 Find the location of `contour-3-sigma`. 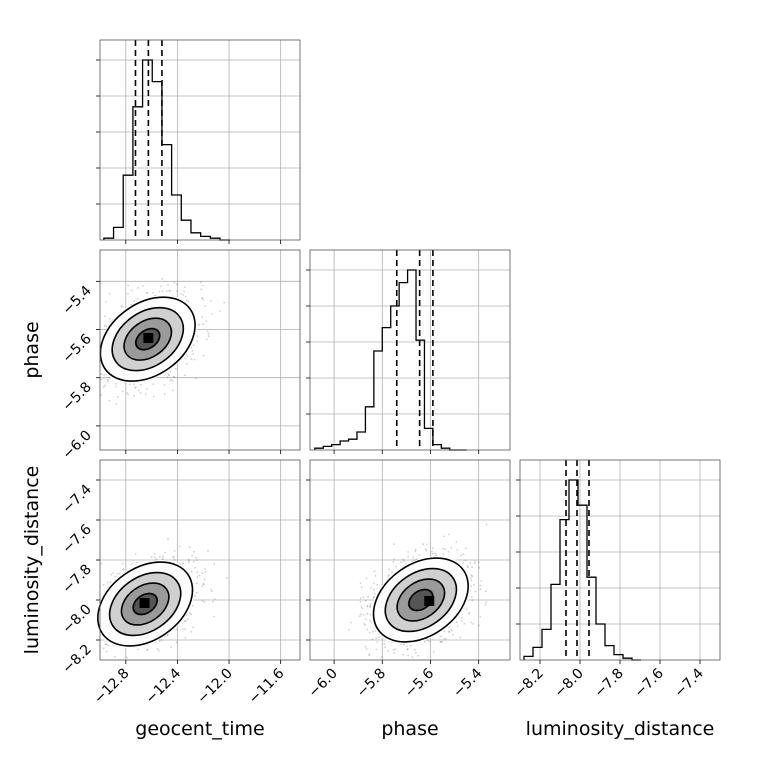

contour-3-sigma is located at coordinates (148, 339).